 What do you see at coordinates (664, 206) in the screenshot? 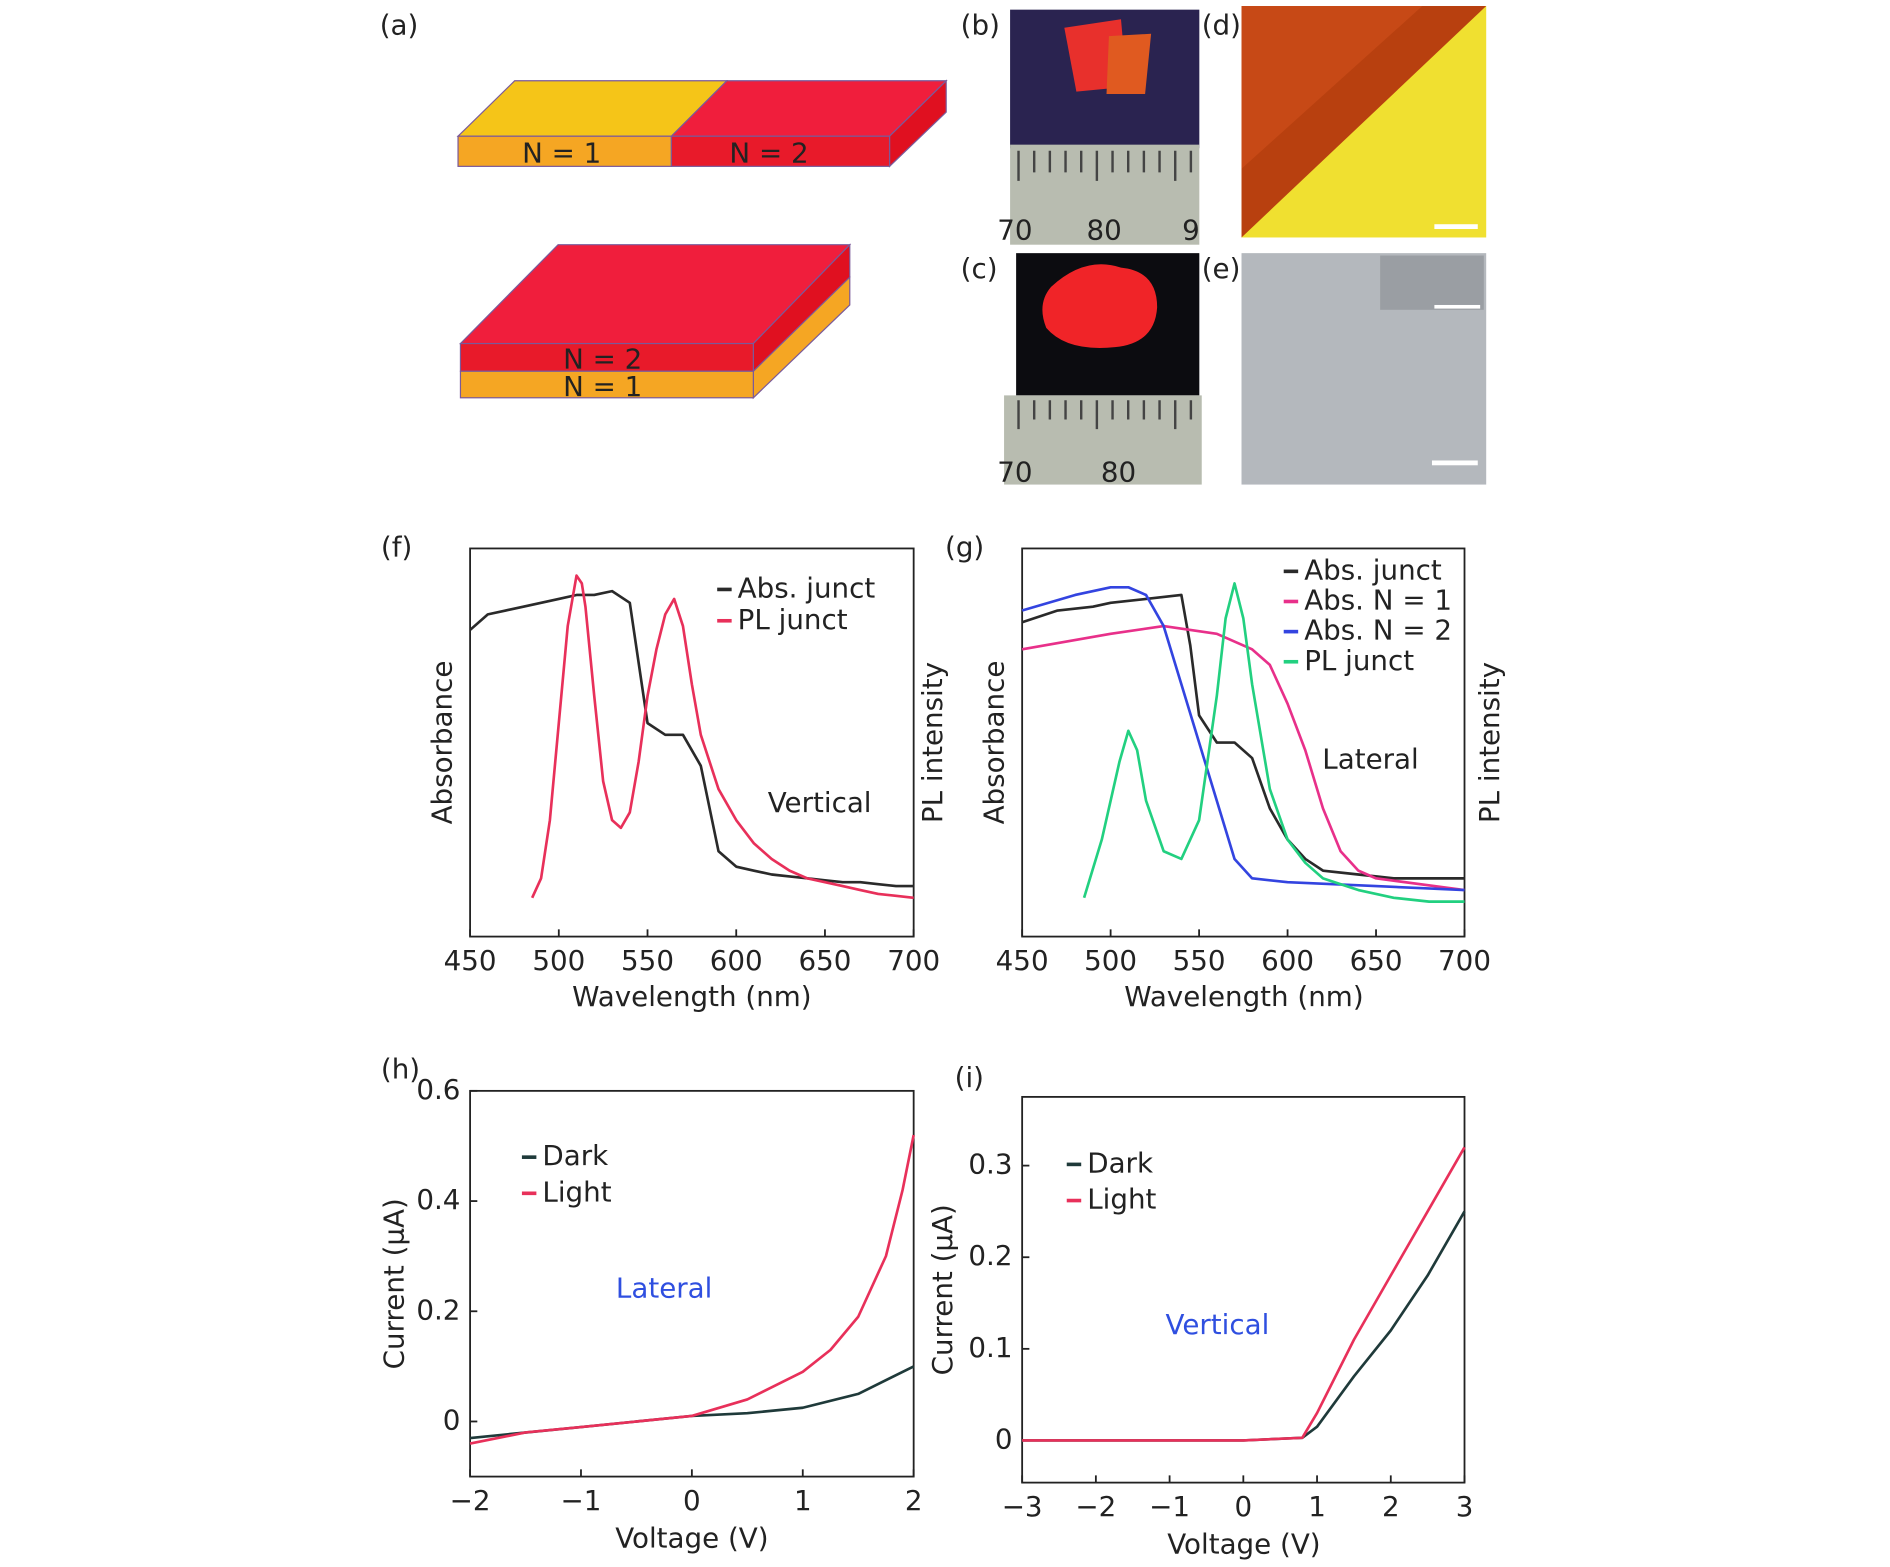
I see `panel-a: (a) N = 1 N = 2 N = 2 N = 1` at bounding box center [664, 206].